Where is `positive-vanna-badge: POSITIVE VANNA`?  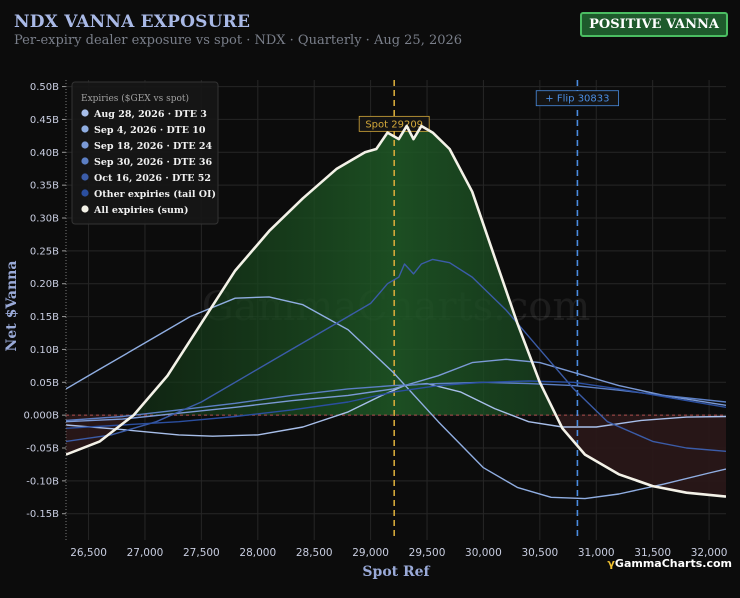 positive-vanna-badge: POSITIVE VANNA is located at coordinates (654, 24).